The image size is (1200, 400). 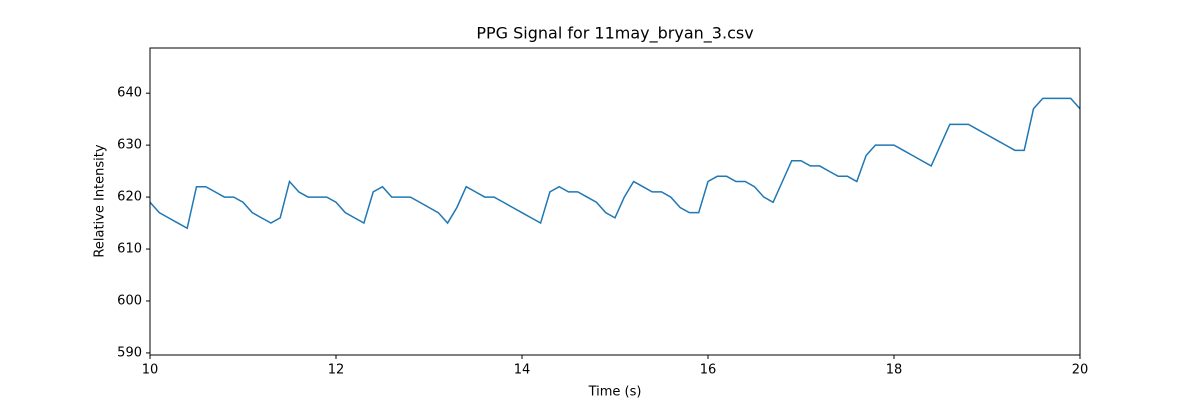 I want to click on chart-title: PPG Signal for 11may_bryan_3.csv, so click(x=614, y=34).